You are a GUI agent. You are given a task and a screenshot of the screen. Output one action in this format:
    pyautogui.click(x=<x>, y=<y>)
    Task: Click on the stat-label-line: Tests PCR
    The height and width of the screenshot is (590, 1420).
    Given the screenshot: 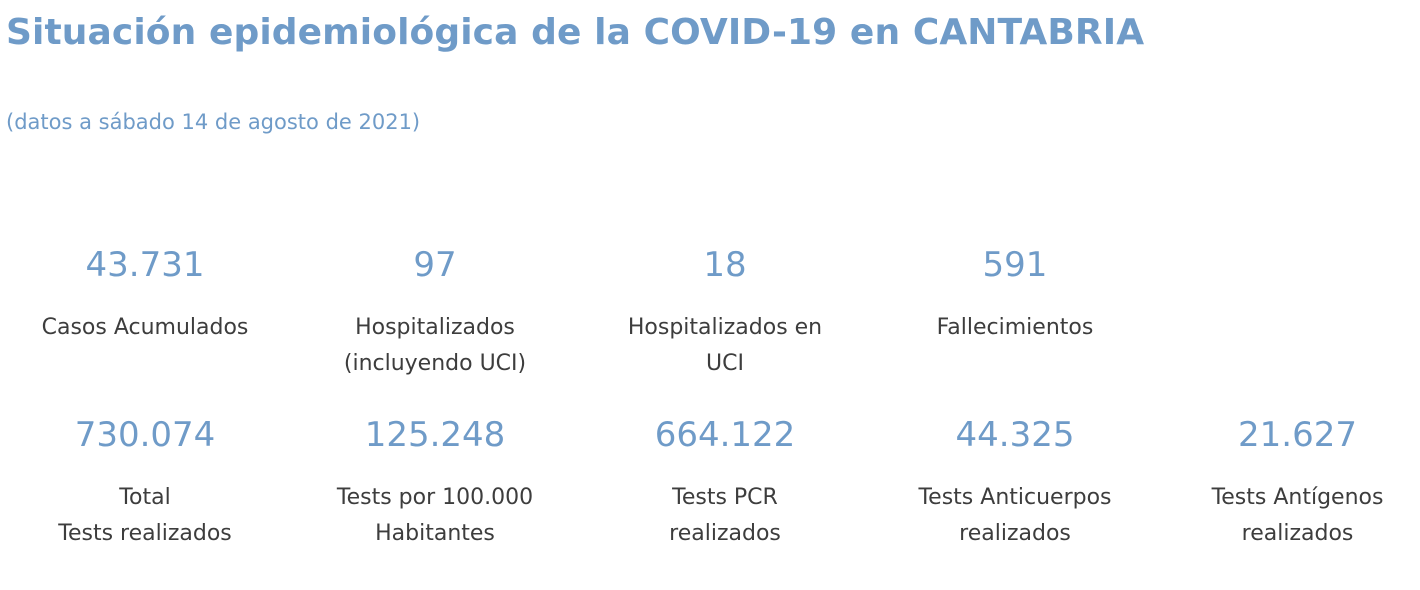 What is the action you would take?
    pyautogui.click(x=725, y=497)
    